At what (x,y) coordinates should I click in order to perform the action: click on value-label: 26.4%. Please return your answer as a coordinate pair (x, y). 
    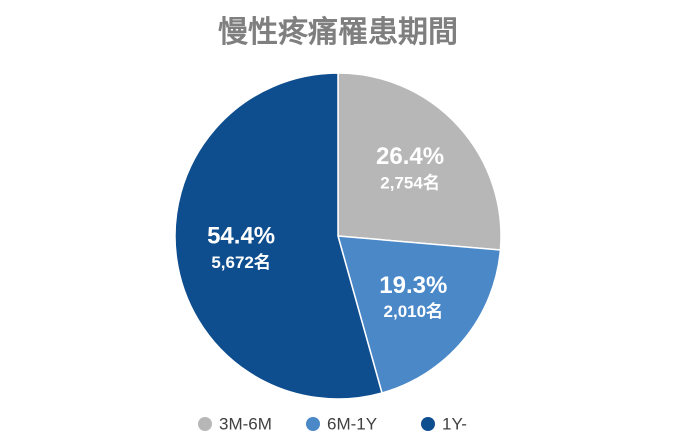
    Looking at the image, I should click on (410, 156).